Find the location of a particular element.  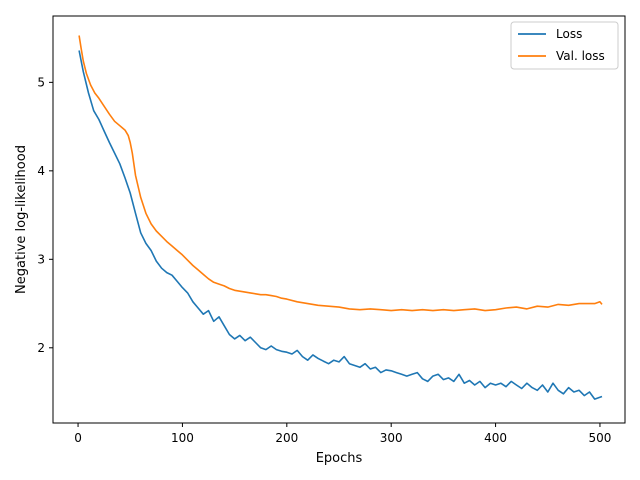

y-tick-label: 3 is located at coordinates (41, 259).